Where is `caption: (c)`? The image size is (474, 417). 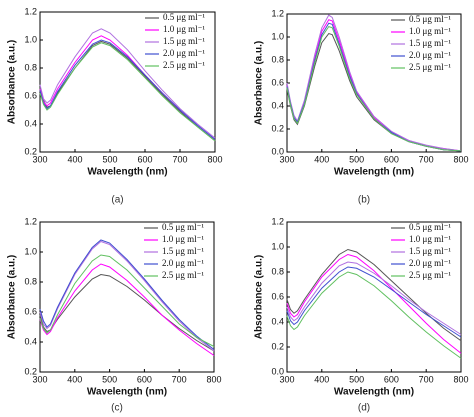
caption: (c) is located at coordinates (117, 408).